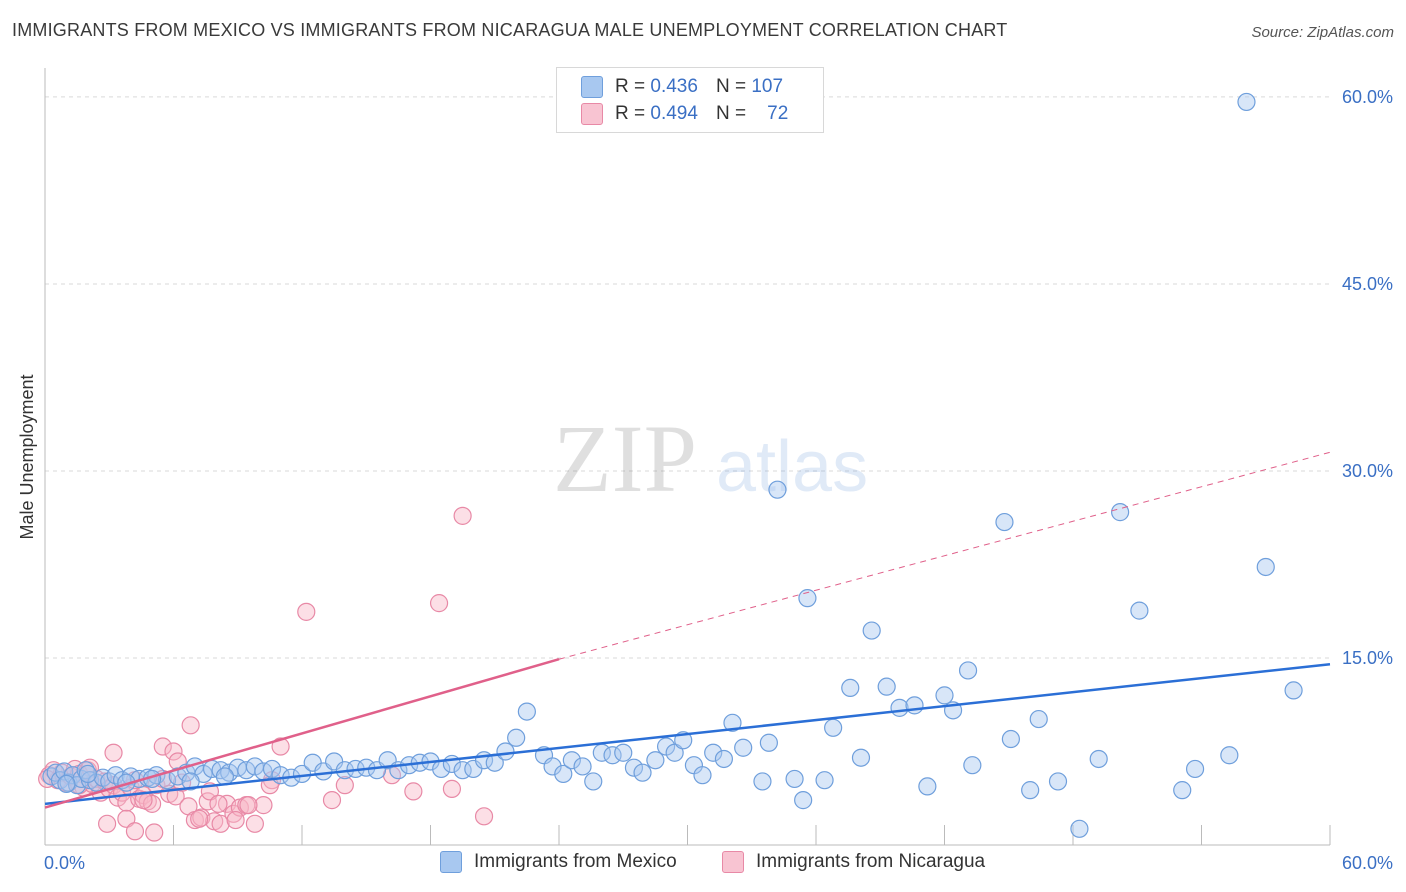  Describe the element at coordinates (302, 733) in the screenshot. I see `nicaragua-trend-line` at that location.